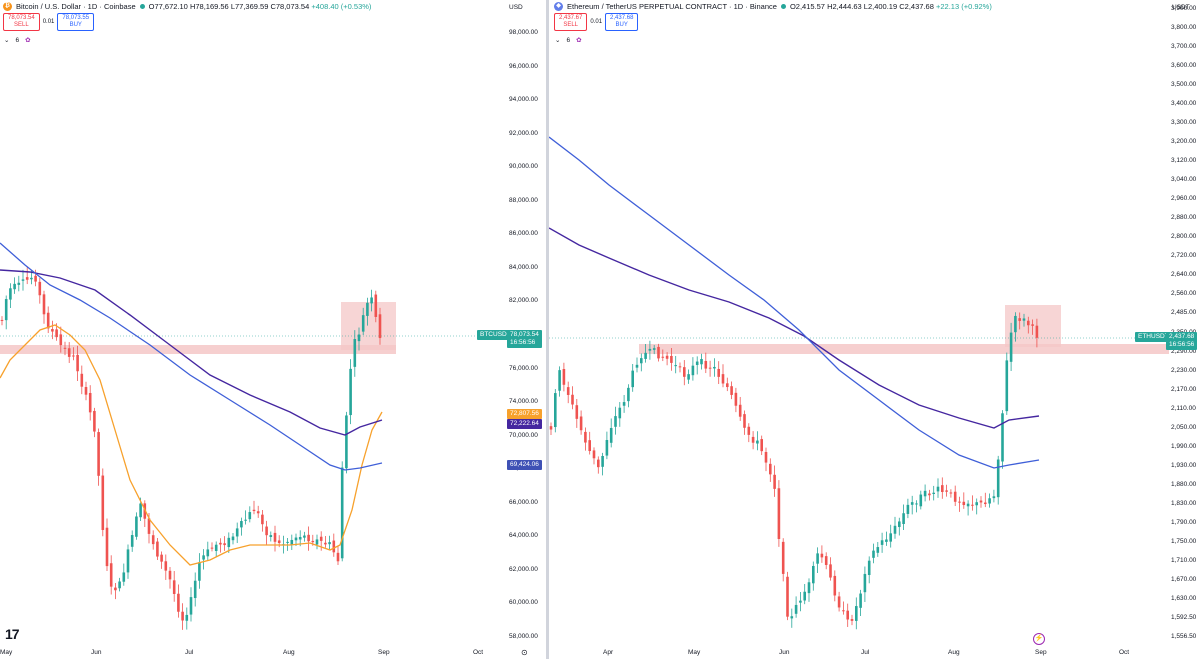  Describe the element at coordinates (1184, 465) in the screenshot. I see `price-axis-tick: 1,930.00` at that location.